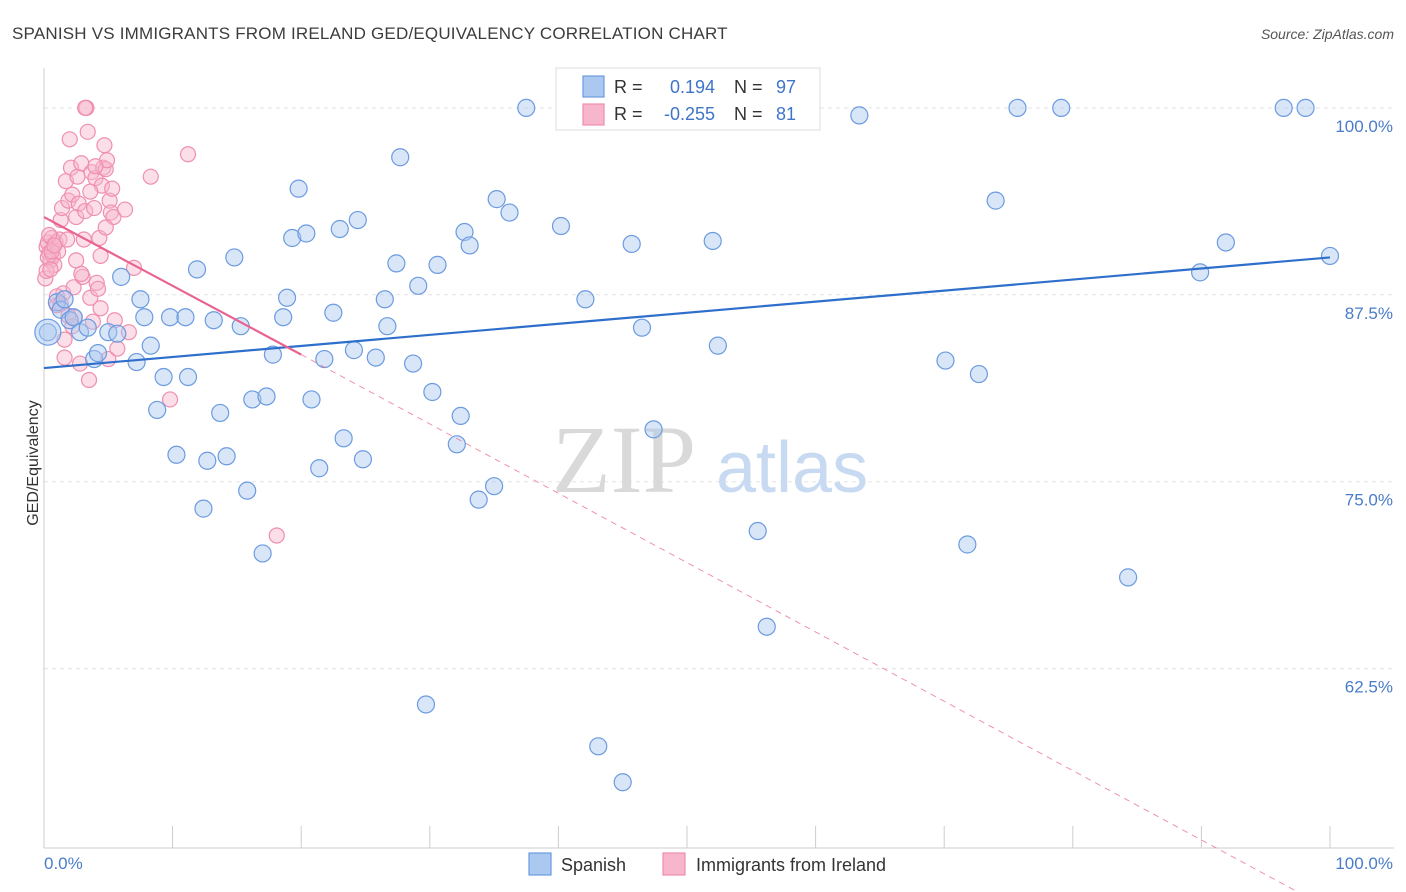 Image resolution: width=1406 pixels, height=892 pixels. What do you see at coordinates (624, 459) in the screenshot?
I see `watermark-zip: ZIP` at bounding box center [624, 459].